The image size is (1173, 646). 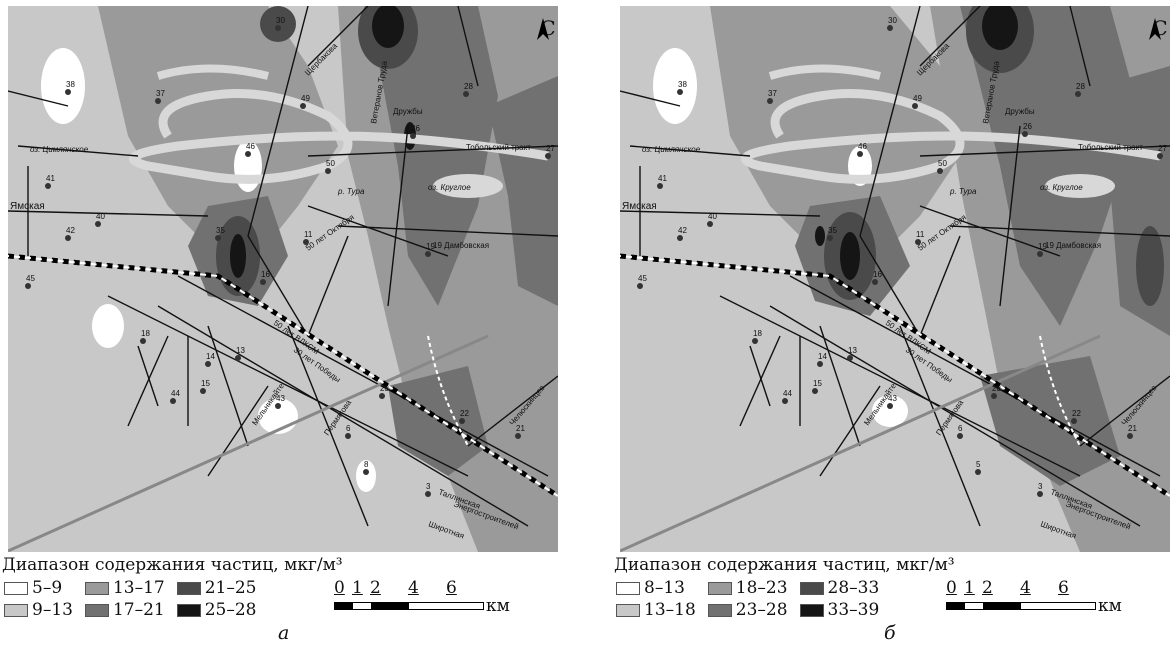 I want to click on station-label: 26, so click(x=1027, y=126).